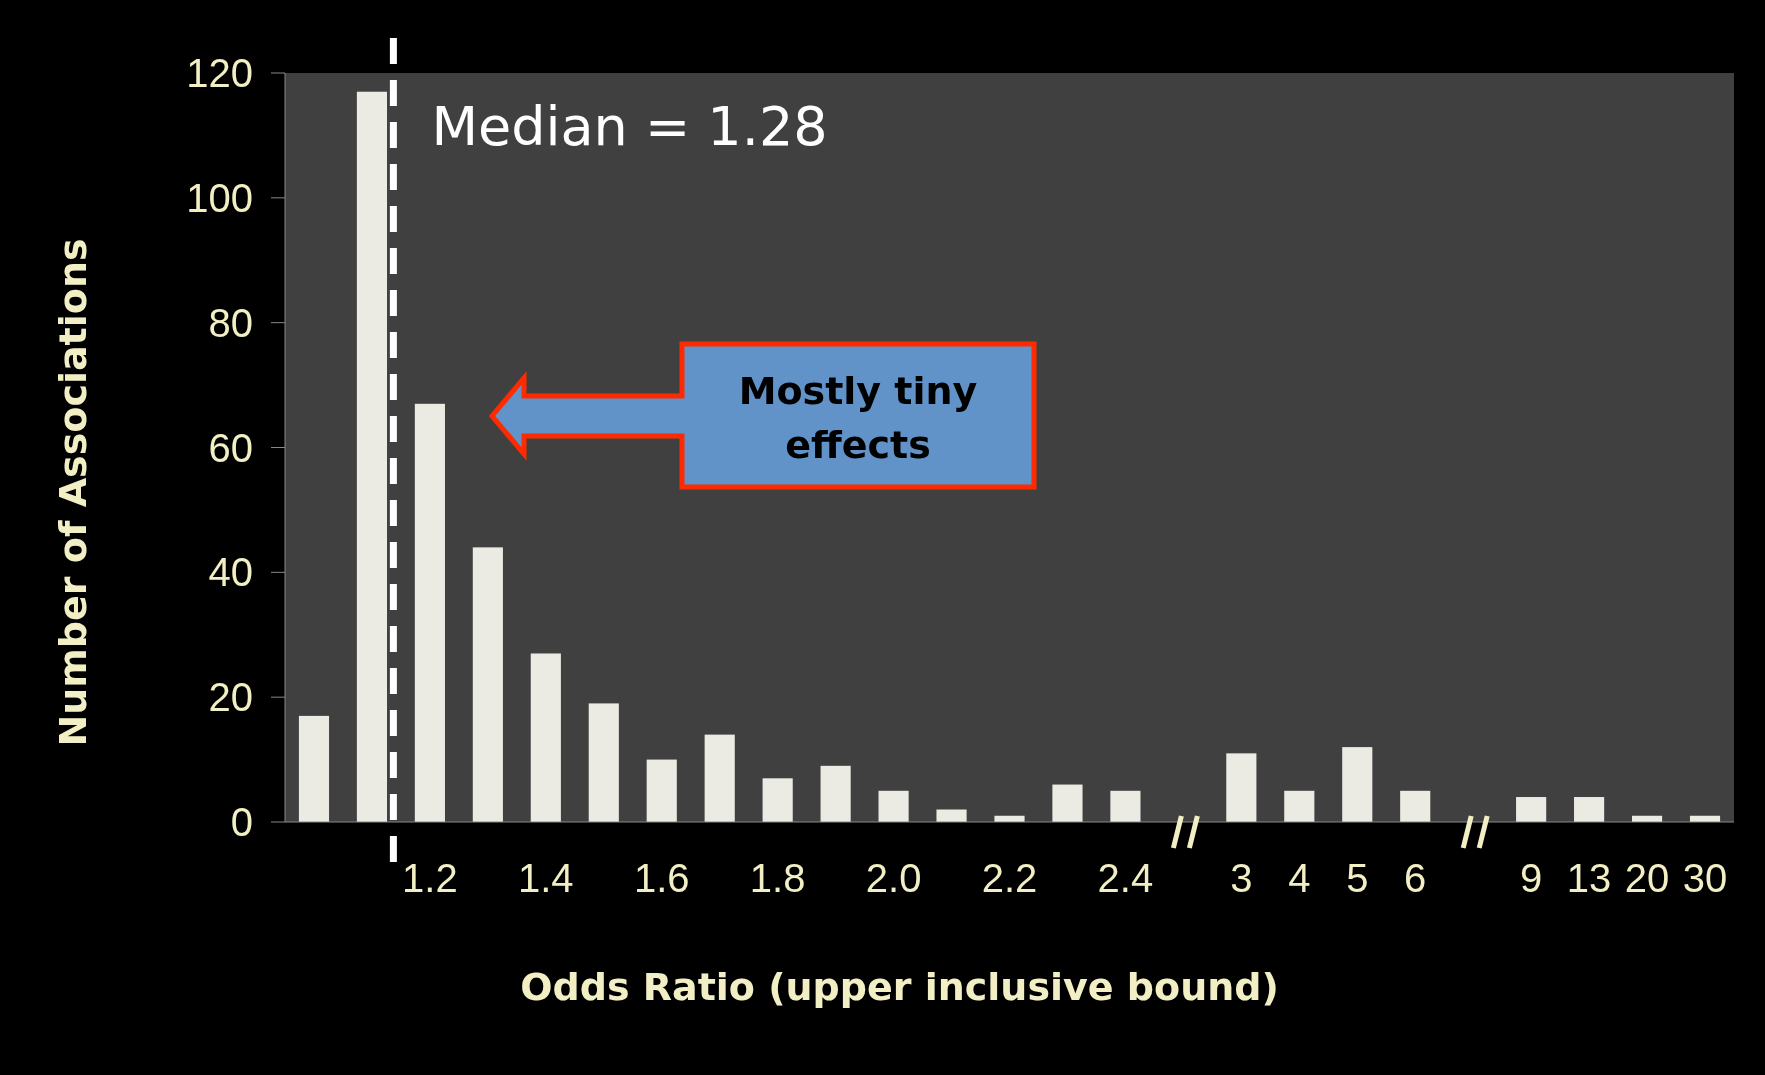 This screenshot has width=1765, height=1075. Describe the element at coordinates (629, 126) in the screenshot. I see `annotation: Median = 1.28` at that location.